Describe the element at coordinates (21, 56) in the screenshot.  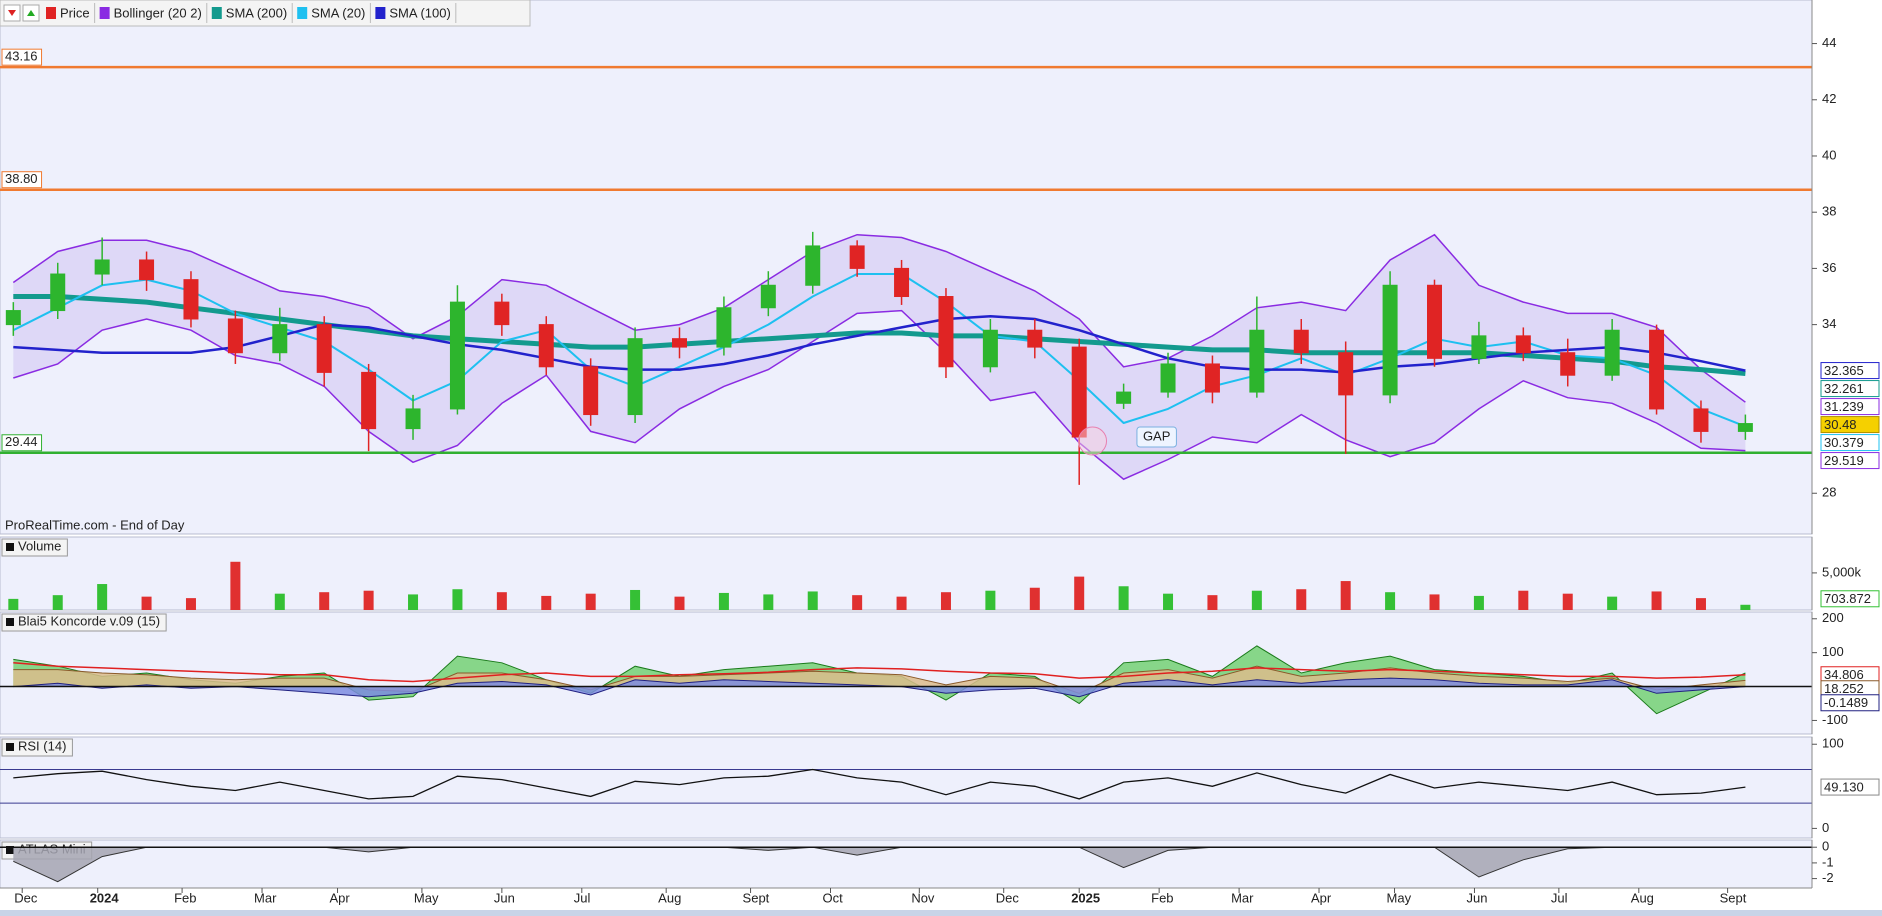
I see `level-label: 43.16` at that location.